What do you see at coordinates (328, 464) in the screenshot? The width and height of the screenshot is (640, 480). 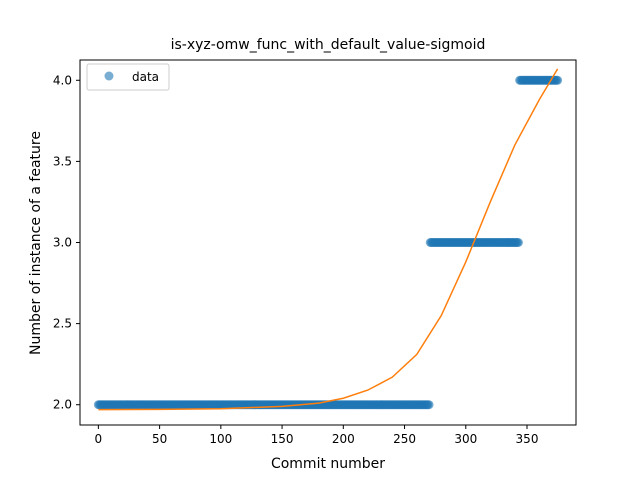 I see `x-axis-label: Commit number` at bounding box center [328, 464].